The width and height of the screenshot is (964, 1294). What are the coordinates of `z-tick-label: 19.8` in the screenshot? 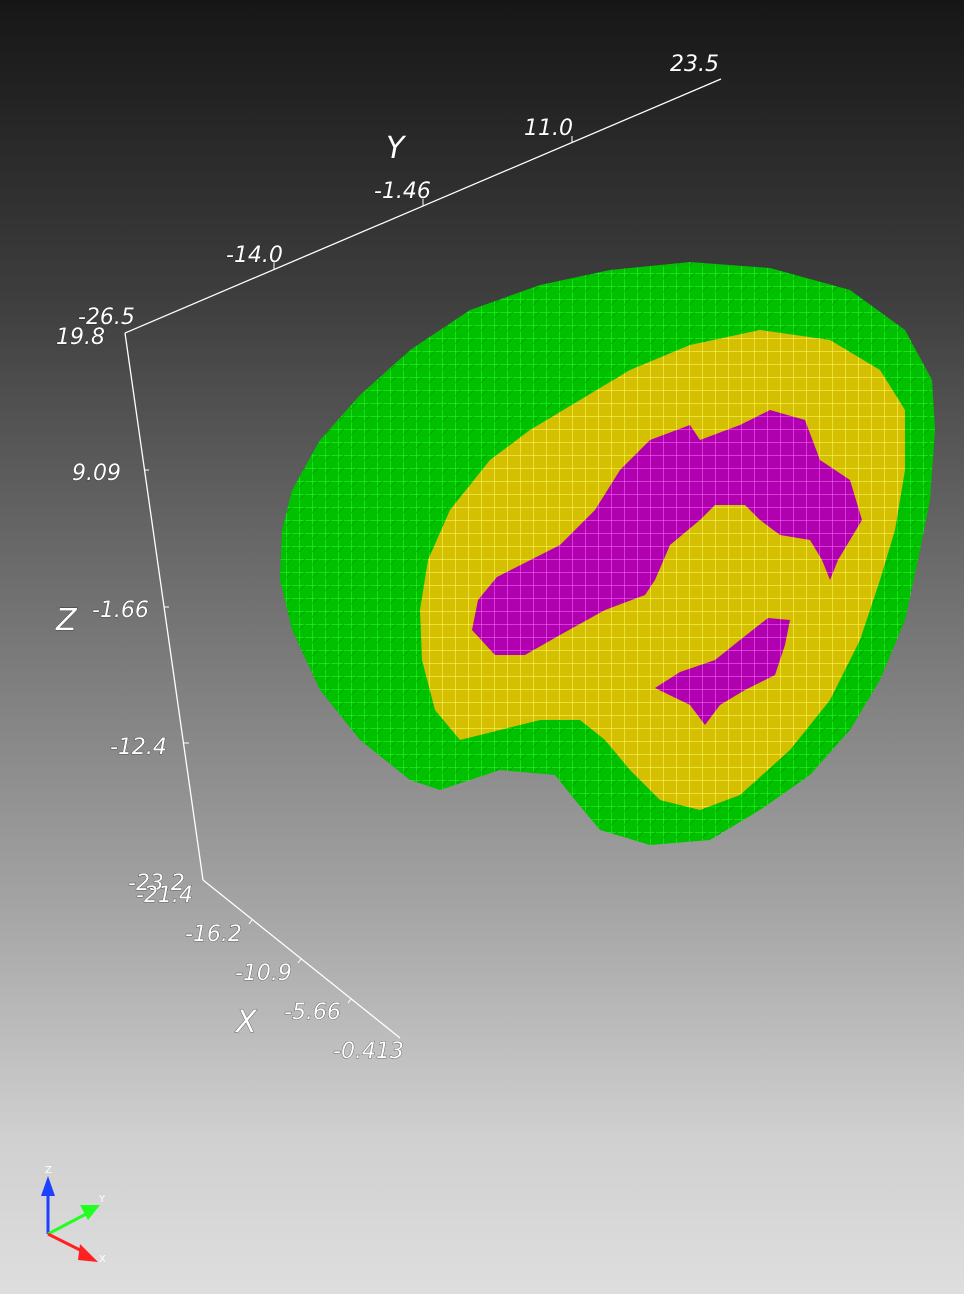 It's located at (80, 337).